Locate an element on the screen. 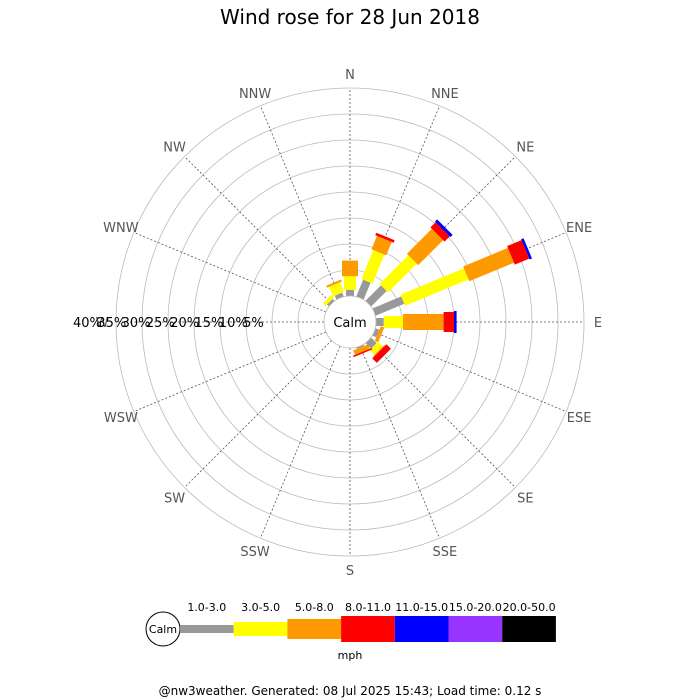 The height and width of the screenshot is (700, 700). ring-label-35: 35% is located at coordinates (111, 323).